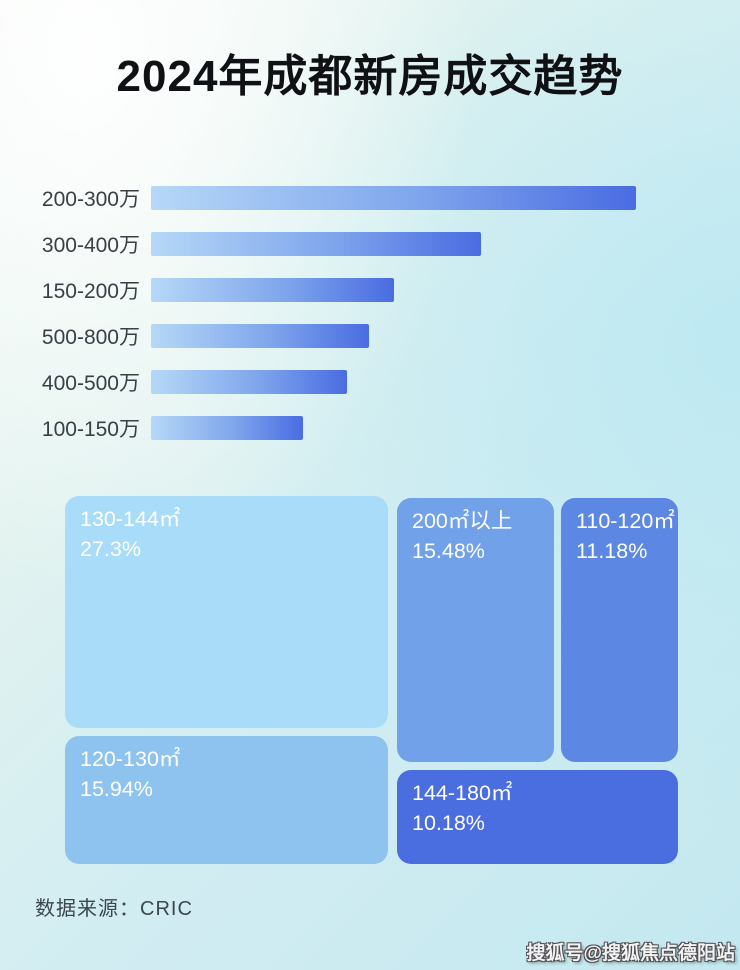  Describe the element at coordinates (90, 199) in the screenshot. I see `bar-label: 200-300万` at that location.